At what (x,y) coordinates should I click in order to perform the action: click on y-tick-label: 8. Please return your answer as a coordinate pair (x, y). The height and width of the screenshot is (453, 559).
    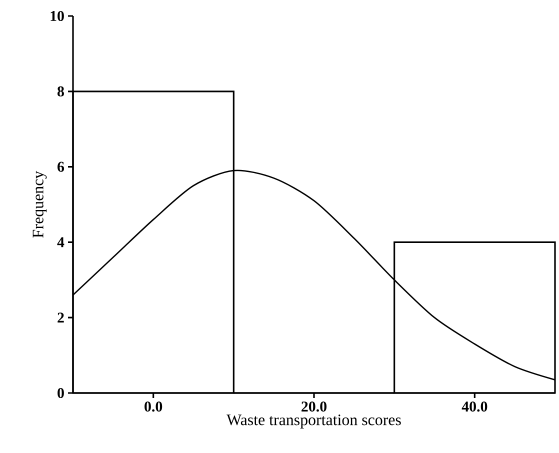
    Looking at the image, I should click on (61, 91).